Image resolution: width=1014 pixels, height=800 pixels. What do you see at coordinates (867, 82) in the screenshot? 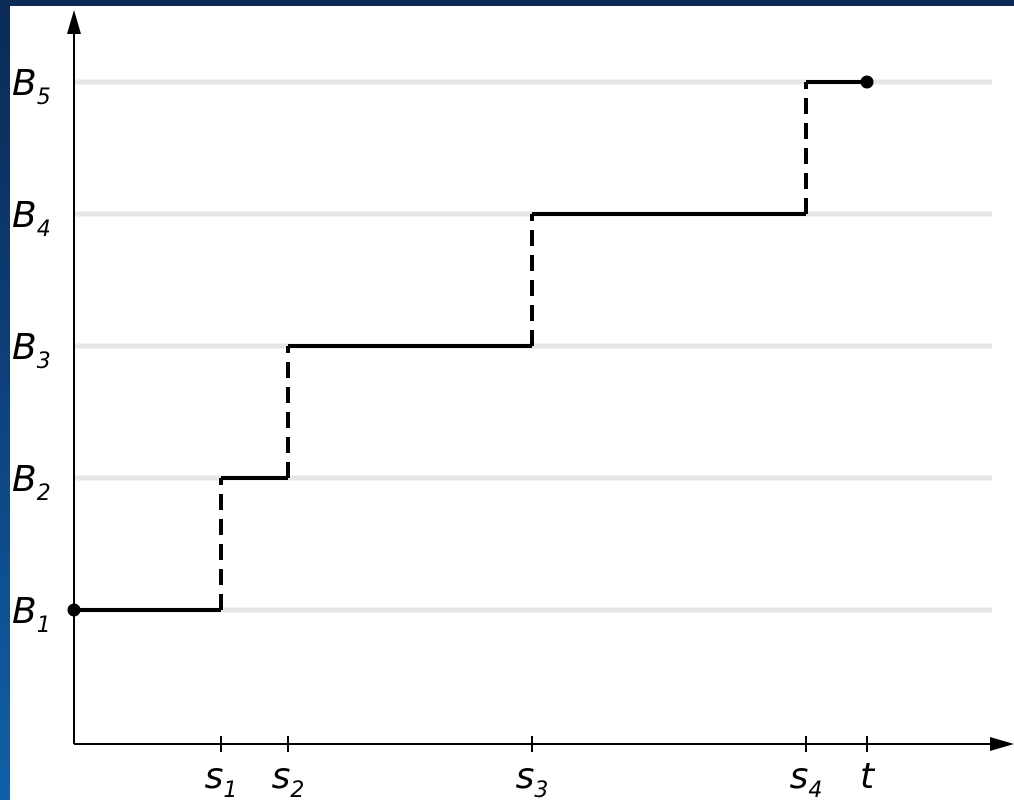
I see `end-point` at bounding box center [867, 82].